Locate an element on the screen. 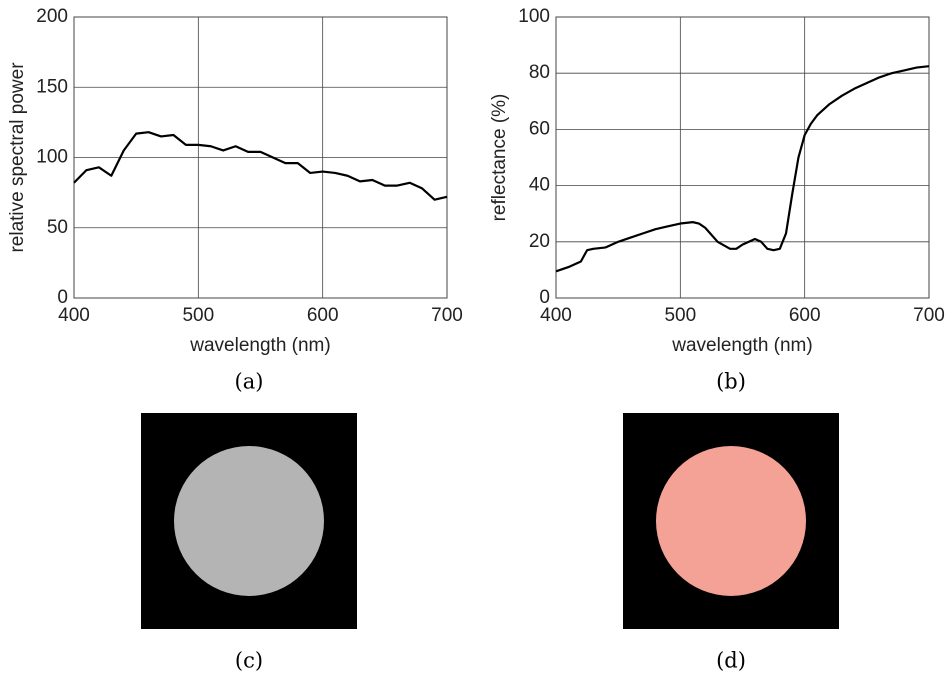 This screenshot has height=684, width=951. caption: (c) is located at coordinates (249, 661).